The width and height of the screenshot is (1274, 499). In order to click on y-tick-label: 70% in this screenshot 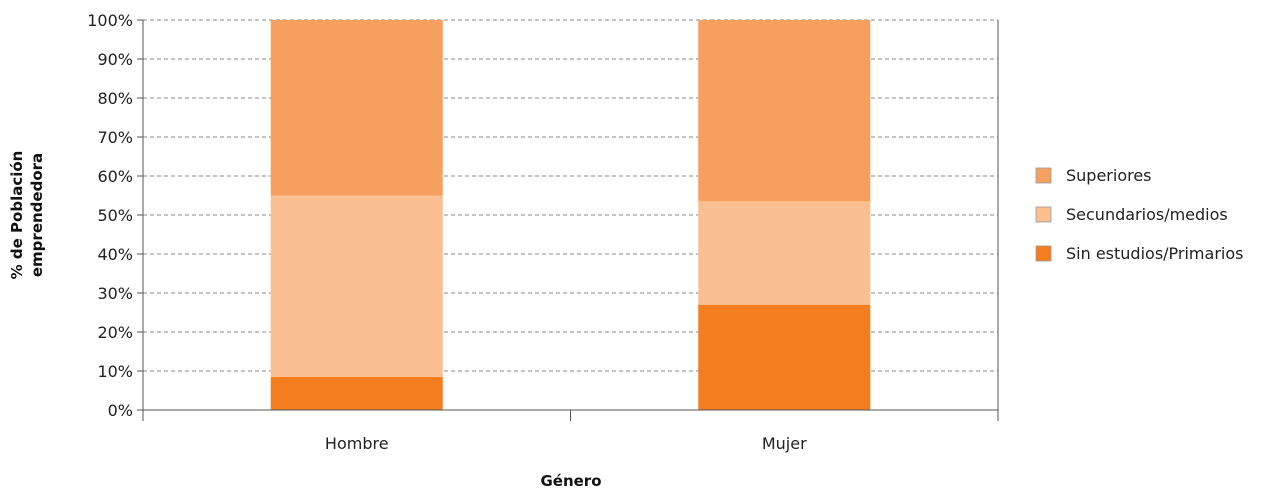, I will do `click(115, 137)`.